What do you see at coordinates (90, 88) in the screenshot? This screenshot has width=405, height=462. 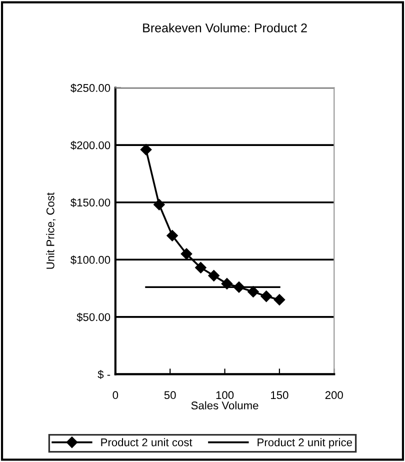 I see `y-tick-label: $250.00` at bounding box center [90, 88].